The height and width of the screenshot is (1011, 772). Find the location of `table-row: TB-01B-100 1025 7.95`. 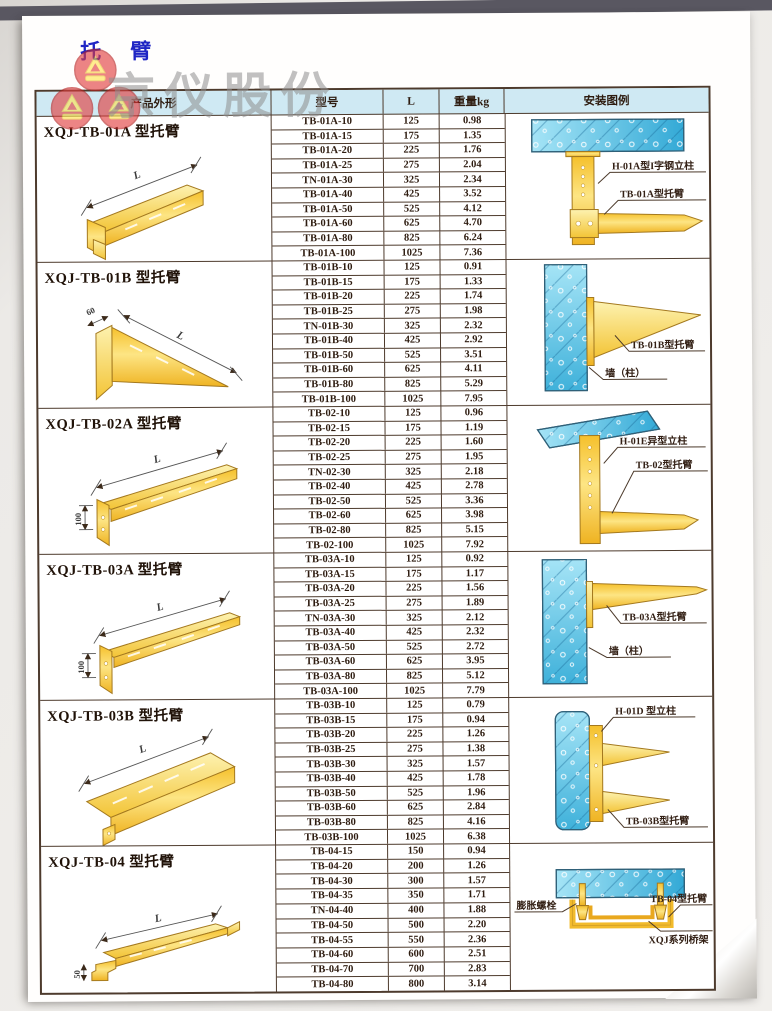

table-row: TB-01B-100 1025 7.95 is located at coordinates (389, 399).